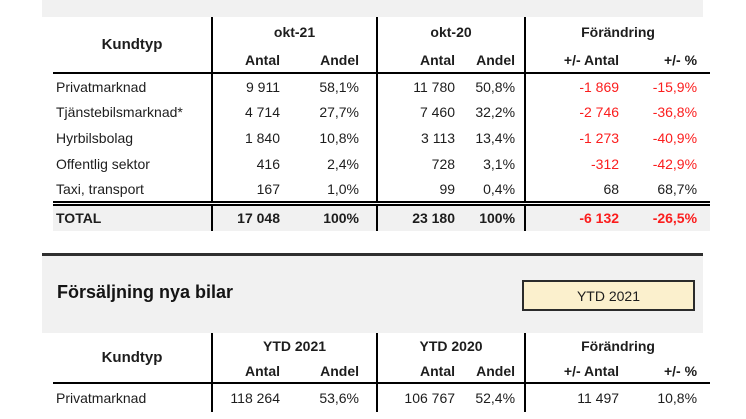 This screenshot has width=746, height=419. Describe the element at coordinates (339, 86) in the screenshot. I see `cell-andel: 58,1%` at that location.